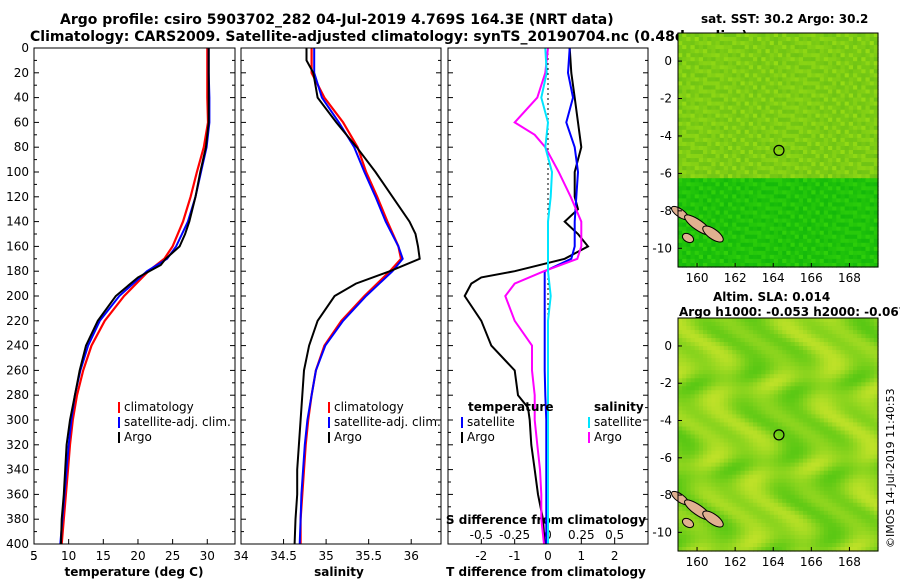 This screenshot has width=900, height=580. What do you see at coordinates (177, 422) in the screenshot?
I see `temp-legend-satellite: satellite-adj. clim.` at bounding box center [177, 422].